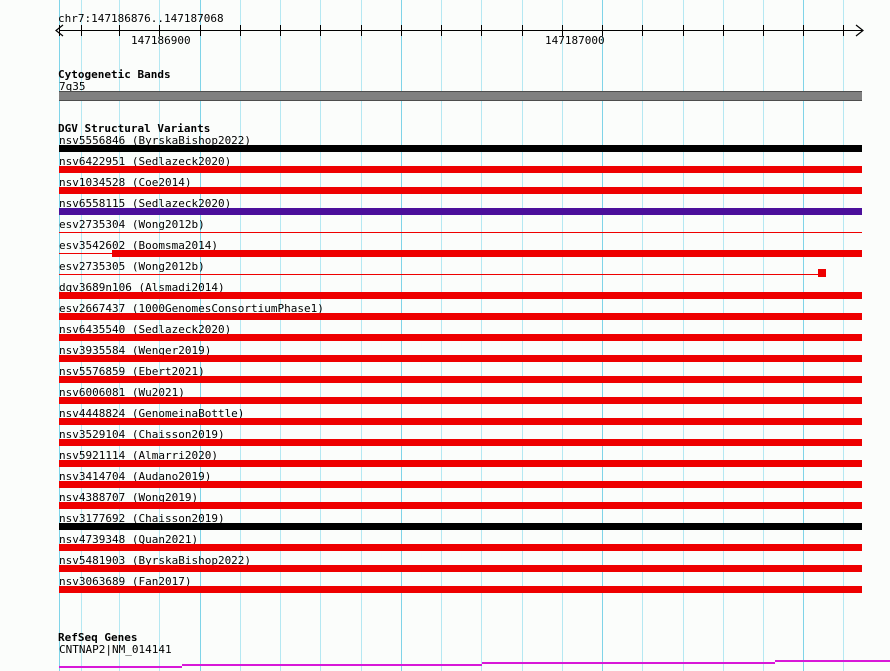 This screenshot has width=890, height=671. I want to click on dgv-track-label: nsv4739348 (Quan2021), so click(129, 539).